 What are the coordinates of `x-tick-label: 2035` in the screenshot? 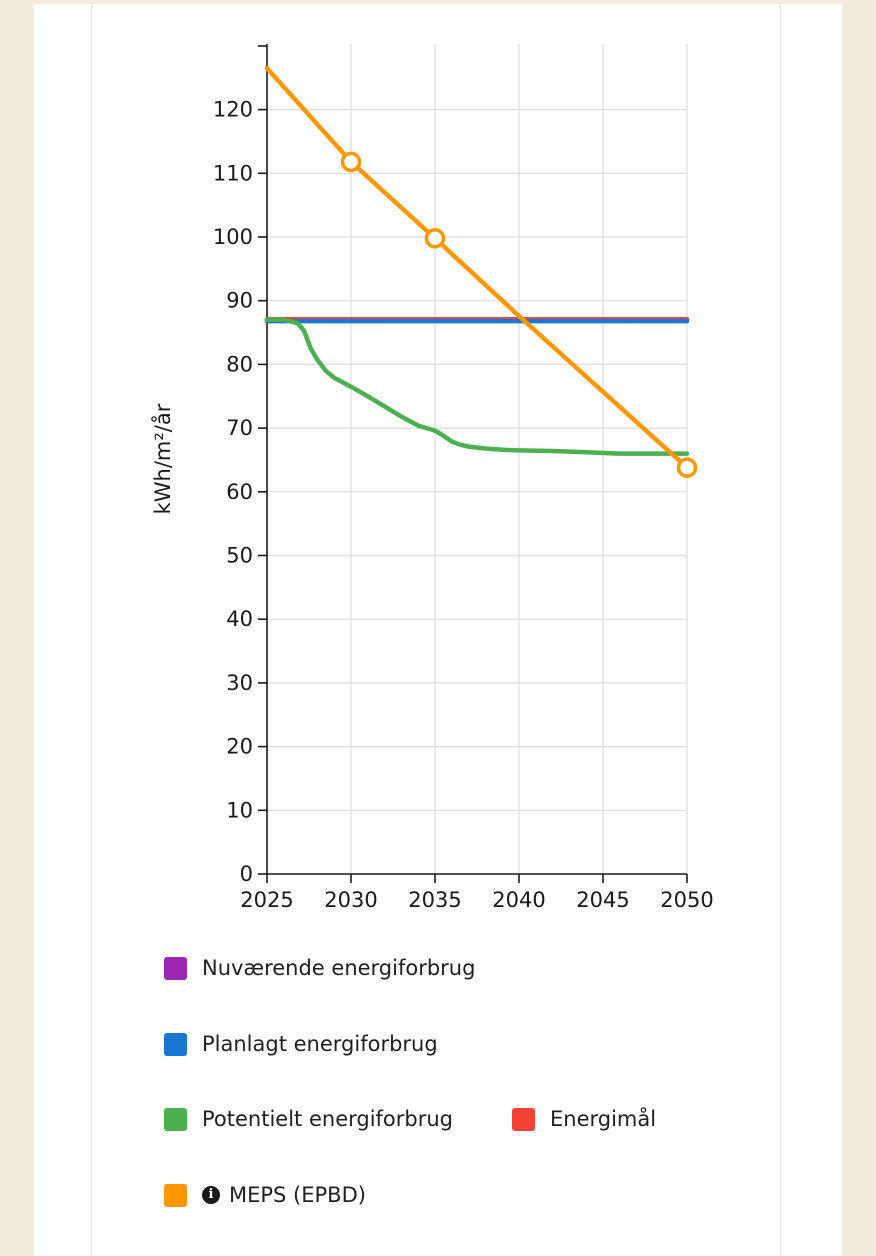 It's located at (434, 900).